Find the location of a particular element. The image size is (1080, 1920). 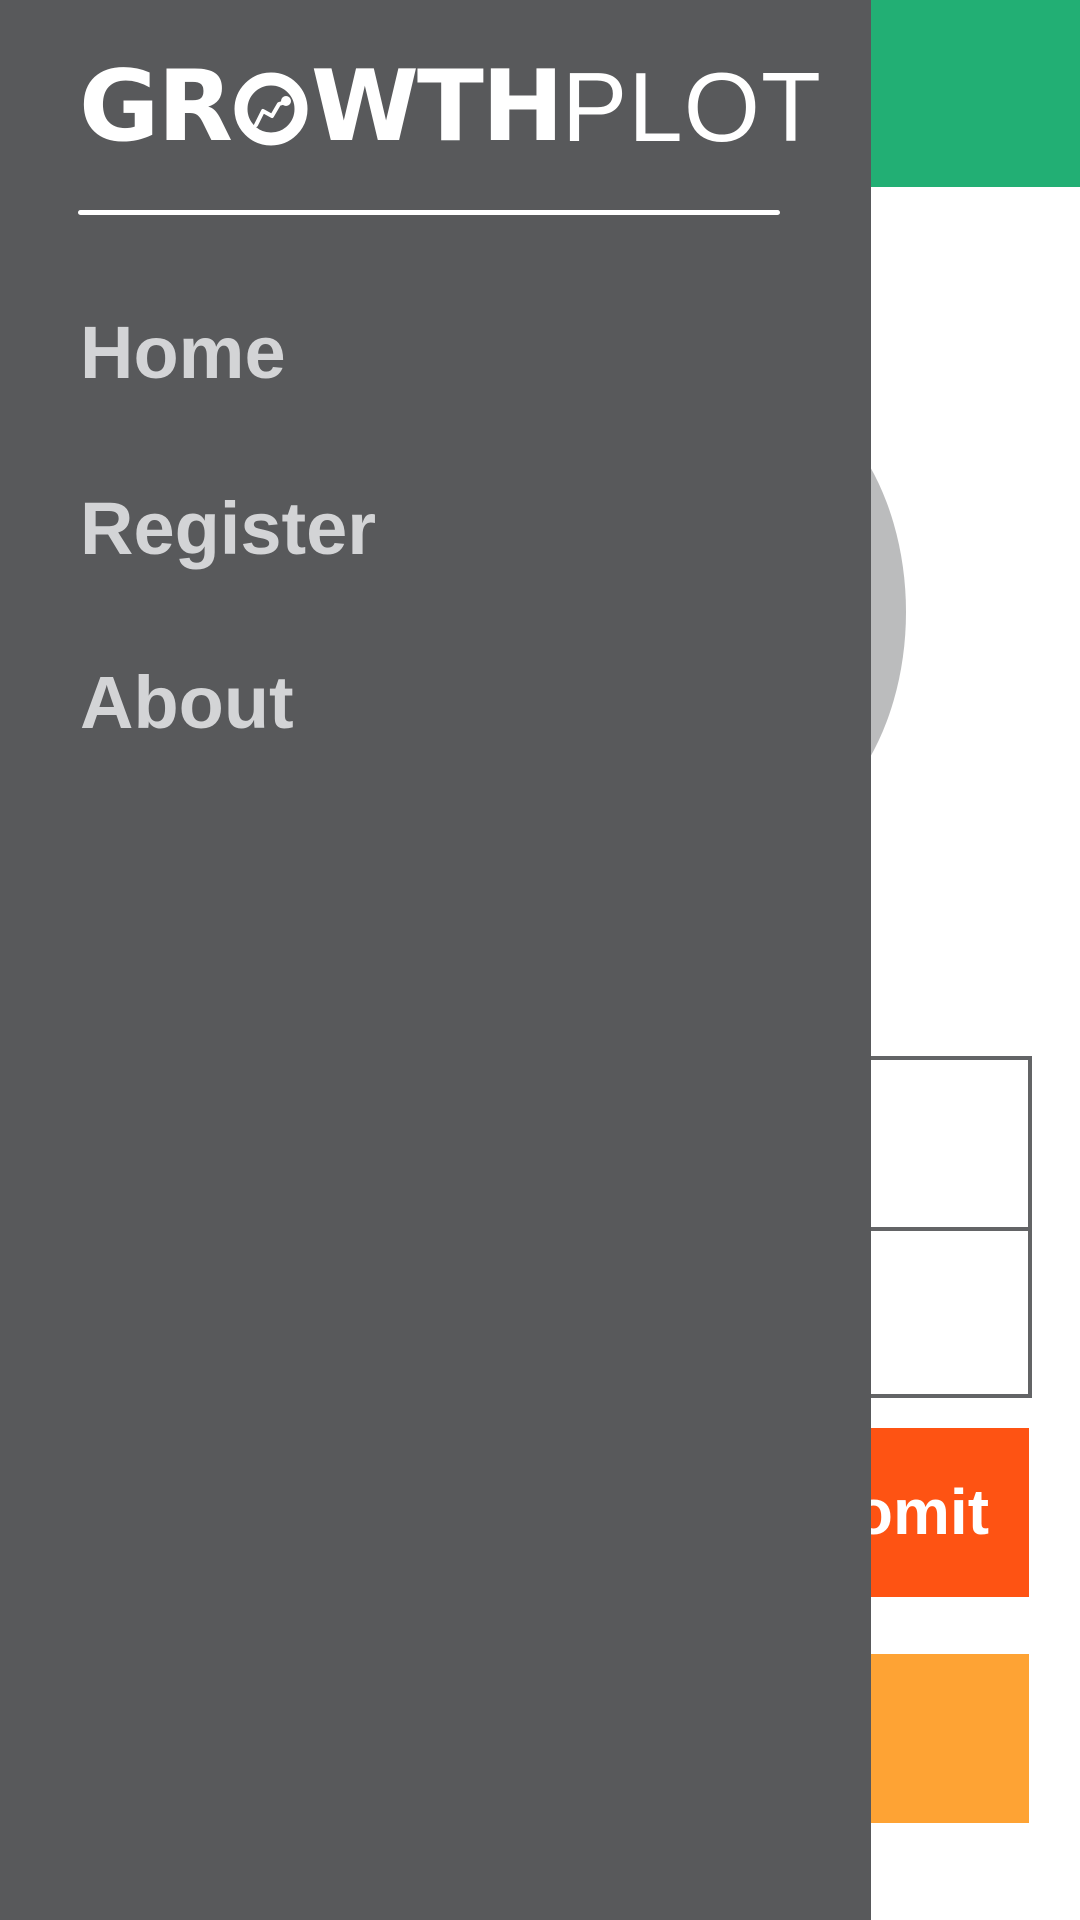

brand-logo: GR WTH PLOT is located at coordinates (450, 107).